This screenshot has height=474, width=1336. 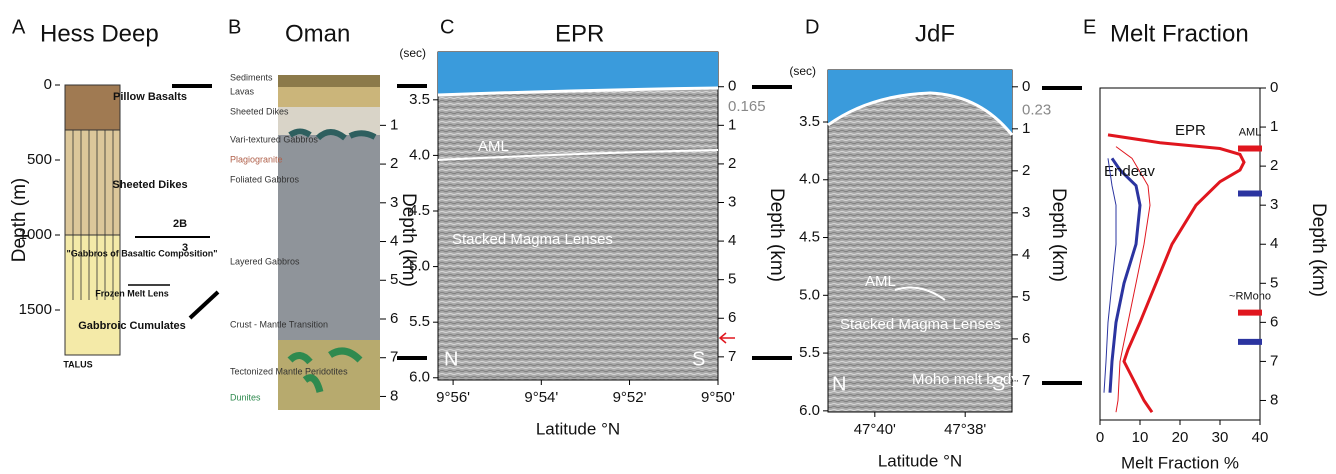 What do you see at coordinates (1089, 27) in the screenshot?
I see `panel-letter: E` at bounding box center [1089, 27].